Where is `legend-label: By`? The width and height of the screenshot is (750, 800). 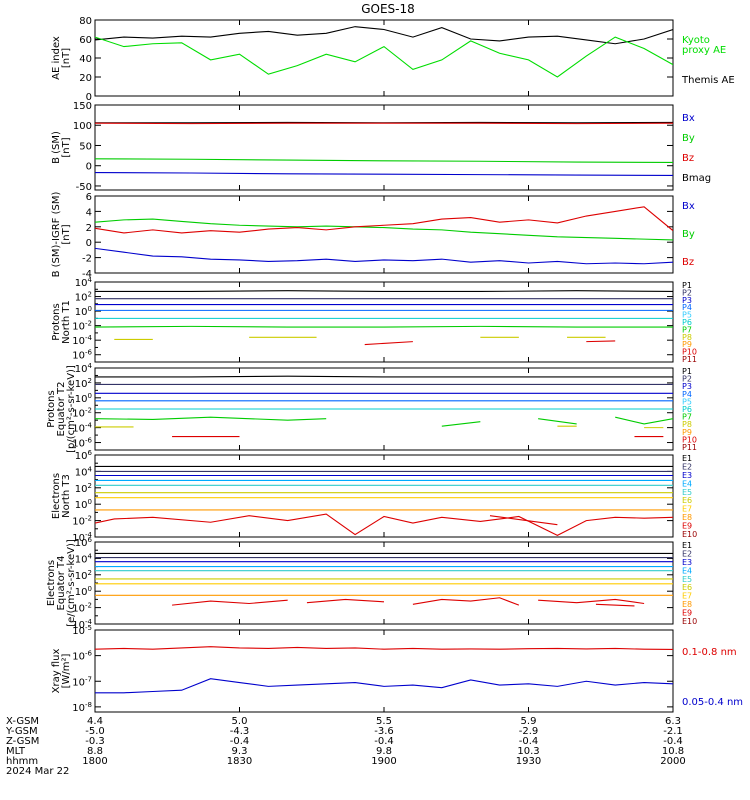 legend-label: By is located at coordinates (688, 138).